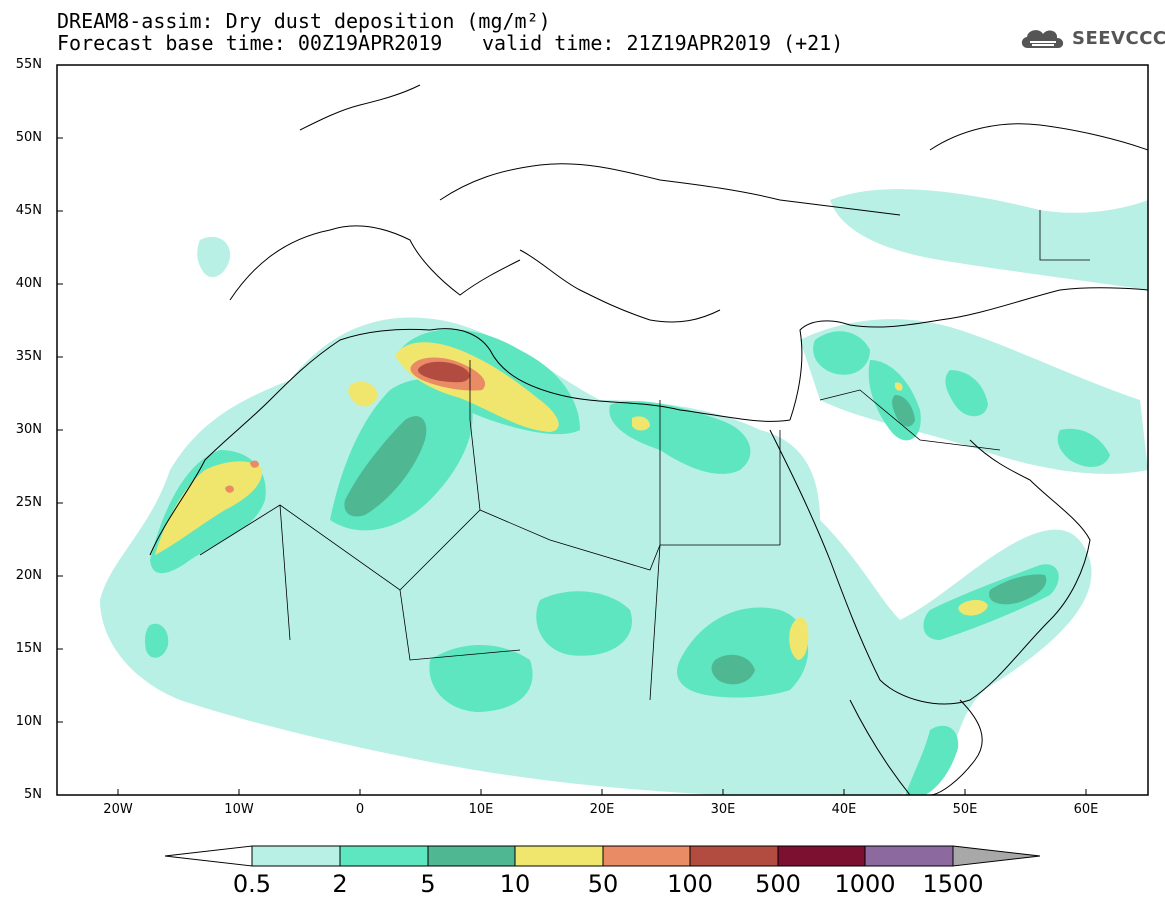 The image size is (1165, 907). I want to click on colorbar-label: 1500, so click(953, 884).